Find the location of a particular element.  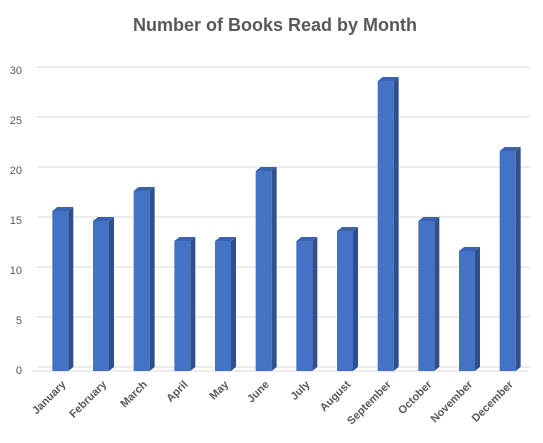

y-tick-label: 20 is located at coordinates (16, 171).